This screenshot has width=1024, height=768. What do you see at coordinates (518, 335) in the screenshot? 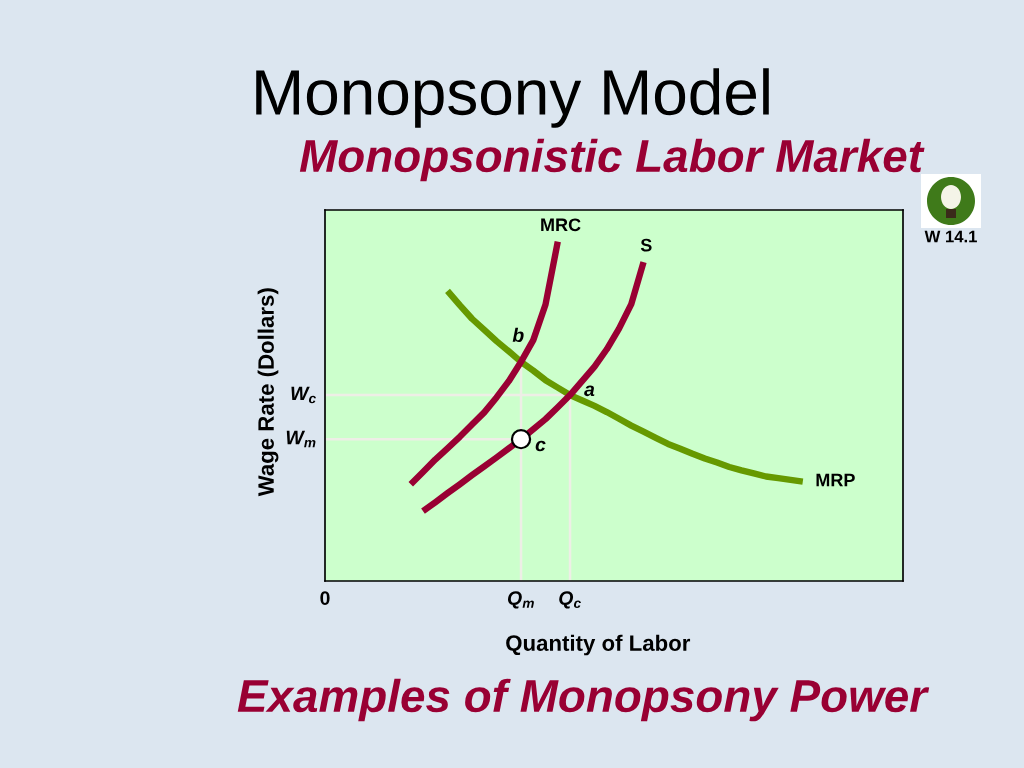
I see `annotation: b` at bounding box center [518, 335].